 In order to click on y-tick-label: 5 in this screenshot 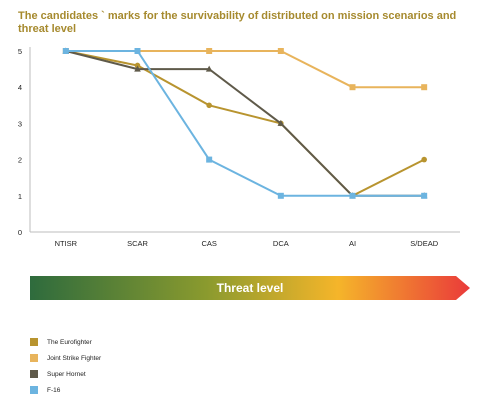, I will do `click(20, 51)`.